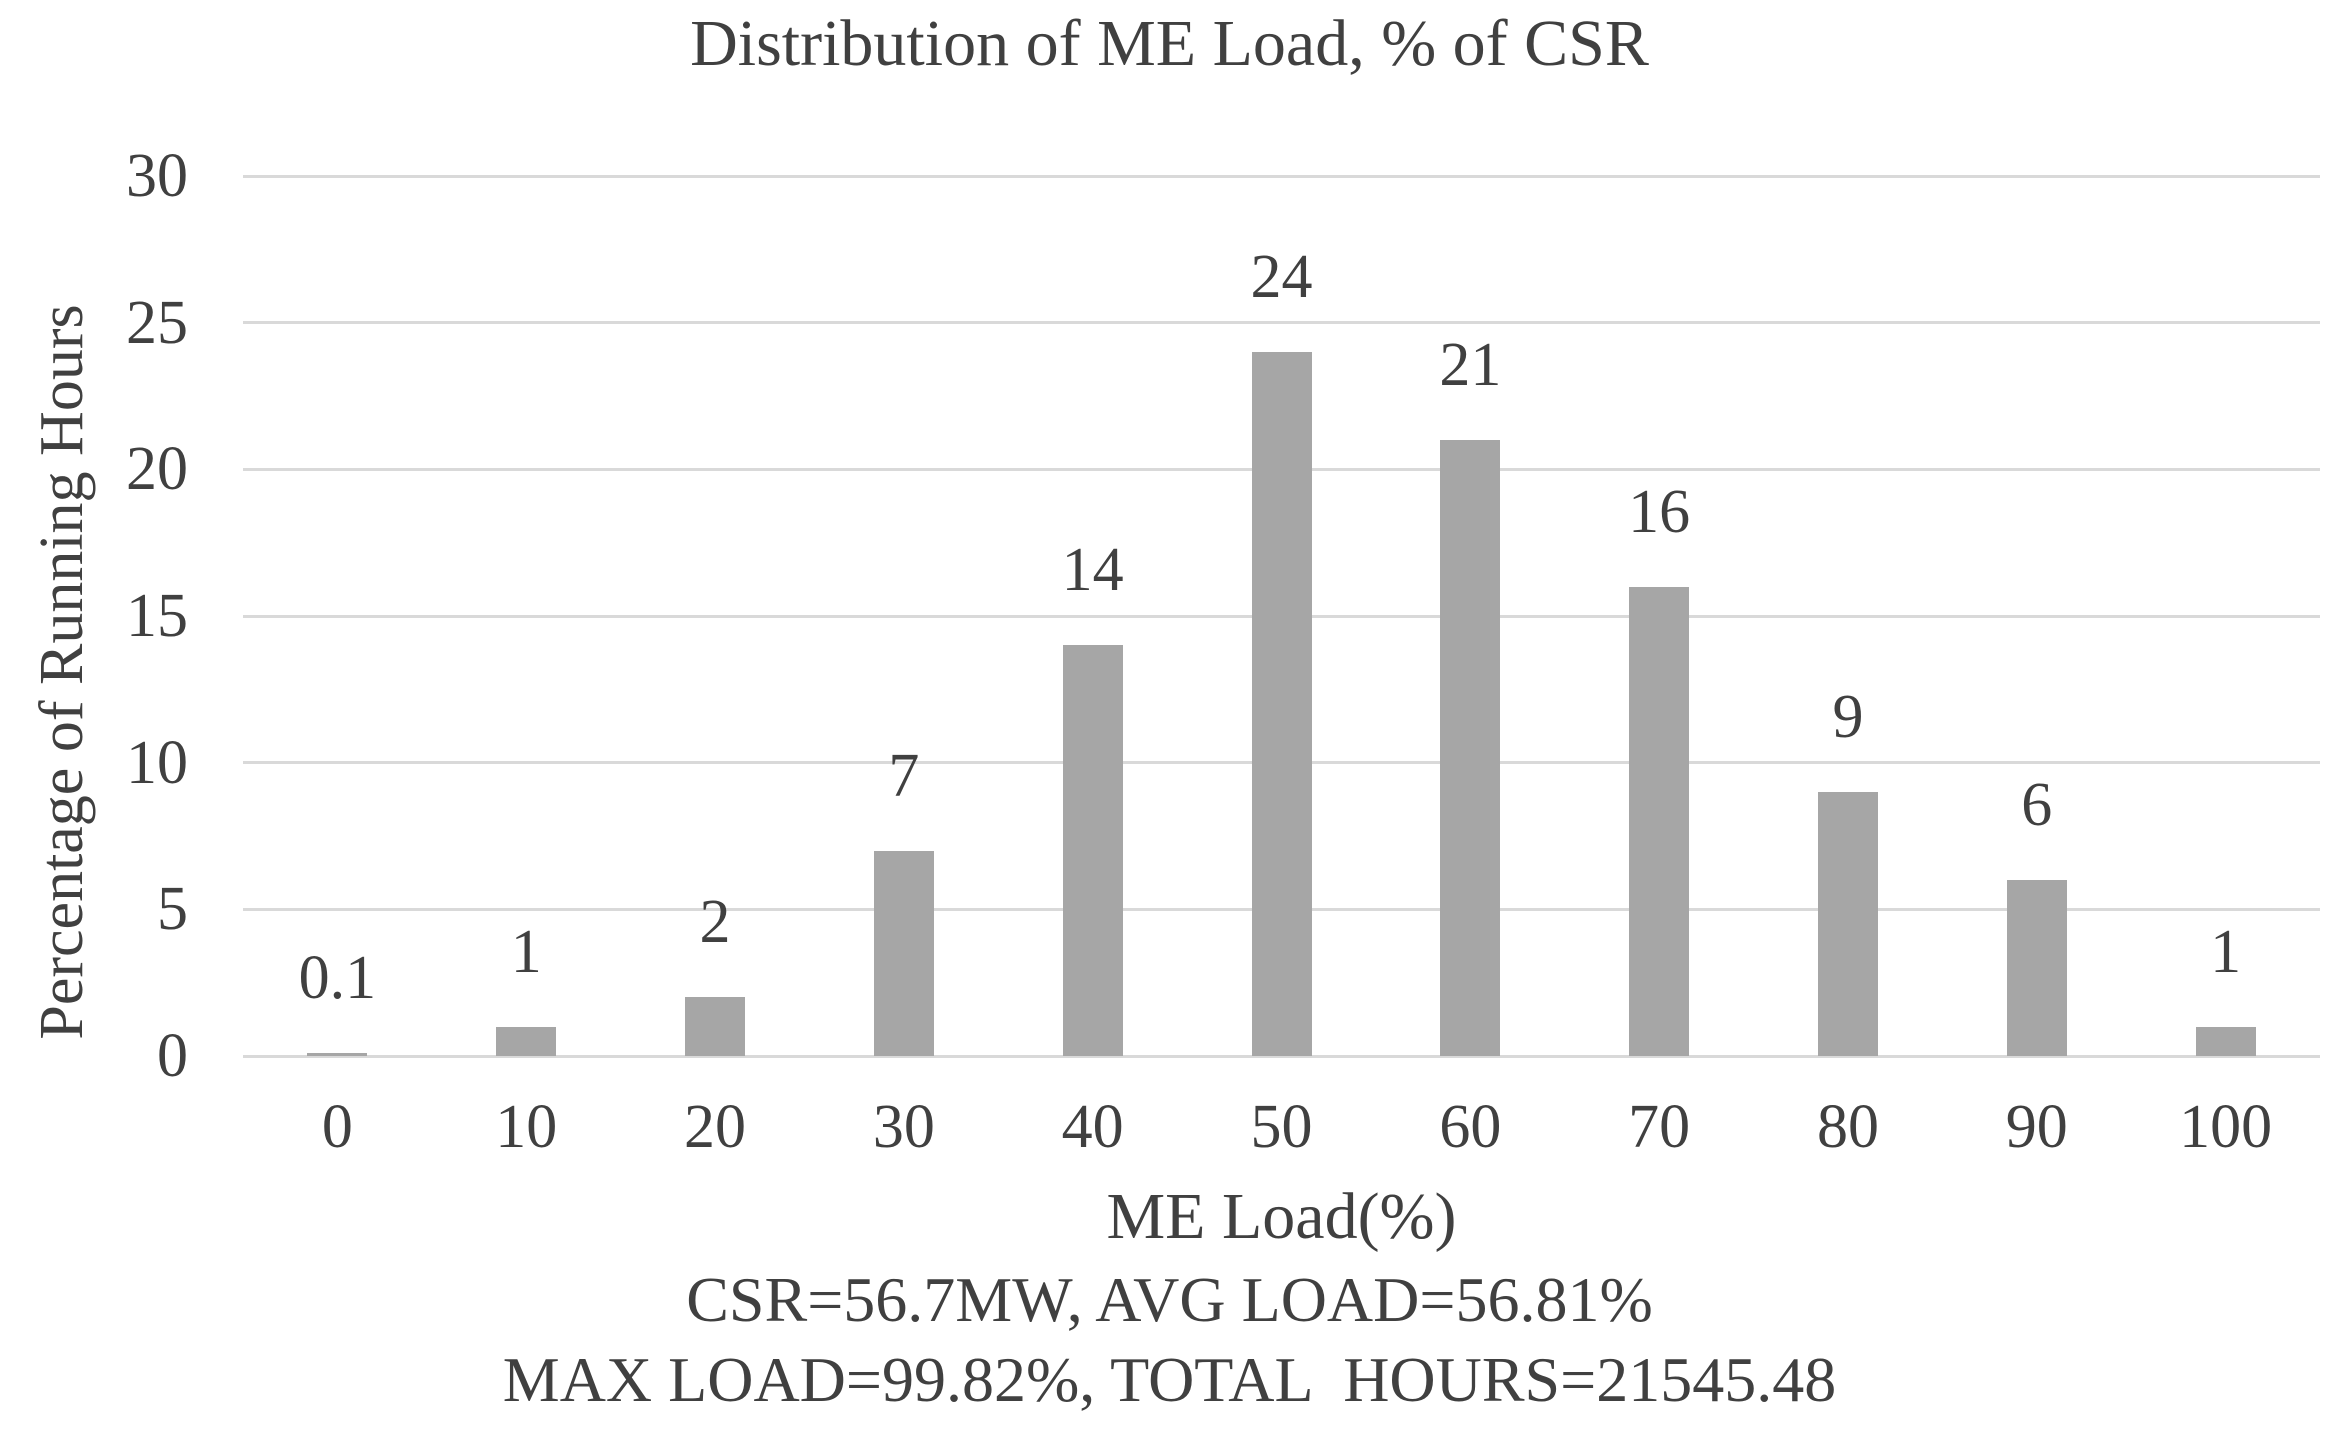 The height and width of the screenshot is (1436, 2339). Describe the element at coordinates (1169, 43) in the screenshot. I see `chart-title: Distribution of ME Load, % of CSR` at that location.